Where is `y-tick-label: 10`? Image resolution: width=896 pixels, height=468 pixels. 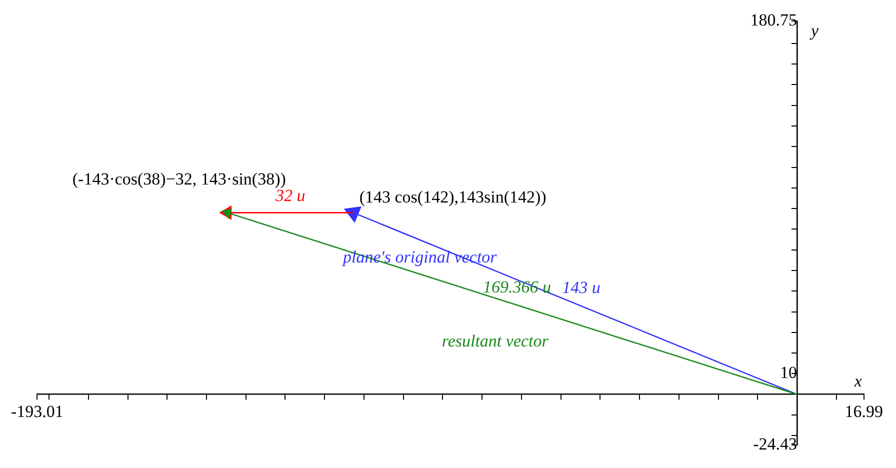 y-tick-label: 10 is located at coordinates (788, 372).